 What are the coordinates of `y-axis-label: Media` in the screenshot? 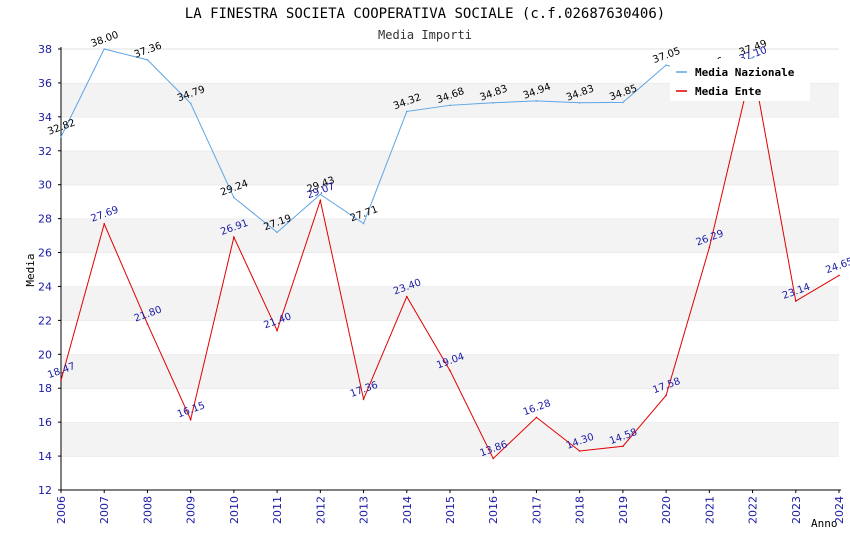 It's located at (30, 269).